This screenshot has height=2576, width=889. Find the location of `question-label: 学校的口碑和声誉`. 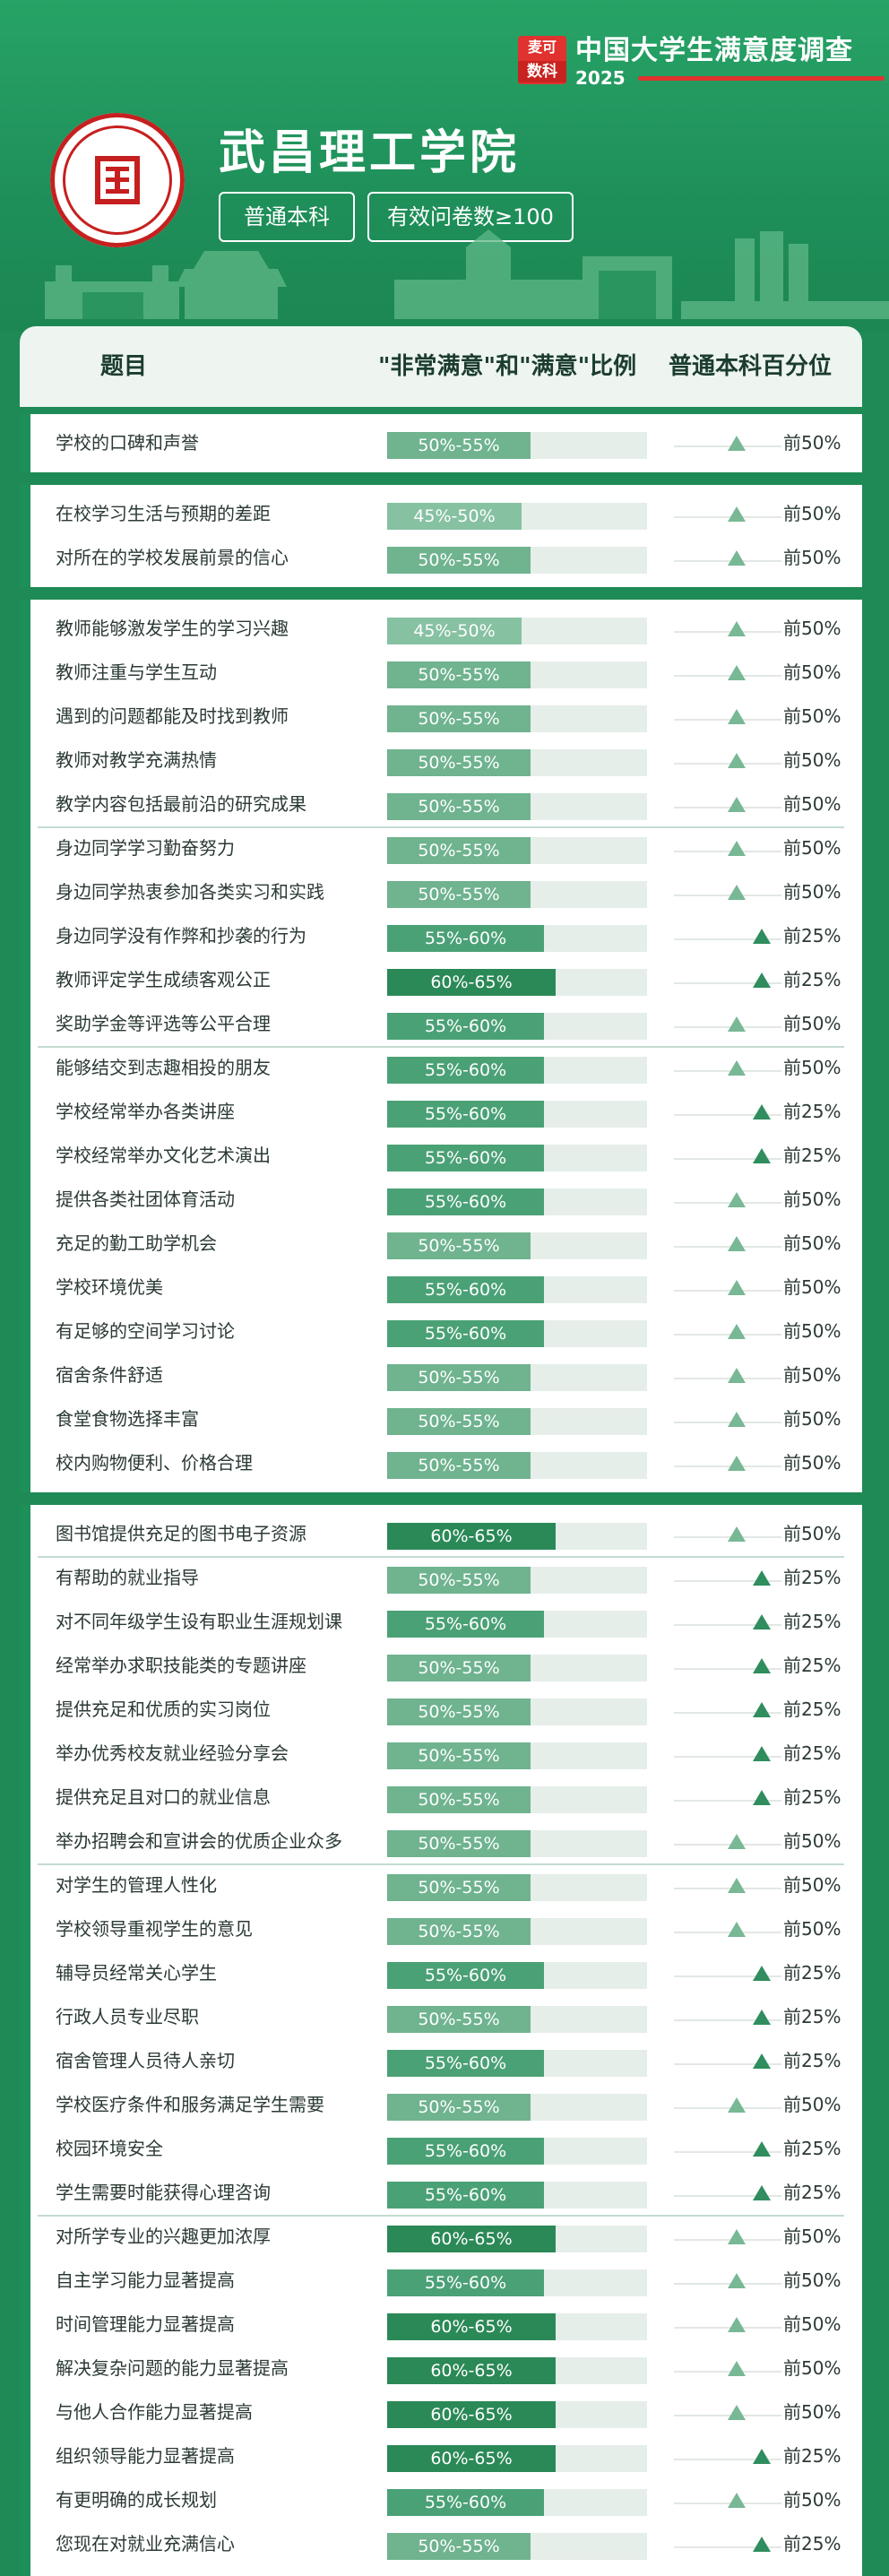

question-label: 学校的口碑和声誉 is located at coordinates (128, 443).